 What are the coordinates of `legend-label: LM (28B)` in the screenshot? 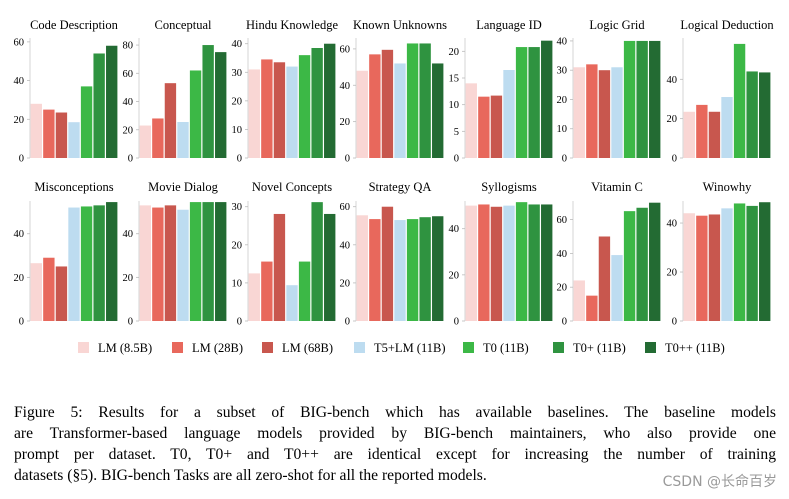 It's located at (217, 348).